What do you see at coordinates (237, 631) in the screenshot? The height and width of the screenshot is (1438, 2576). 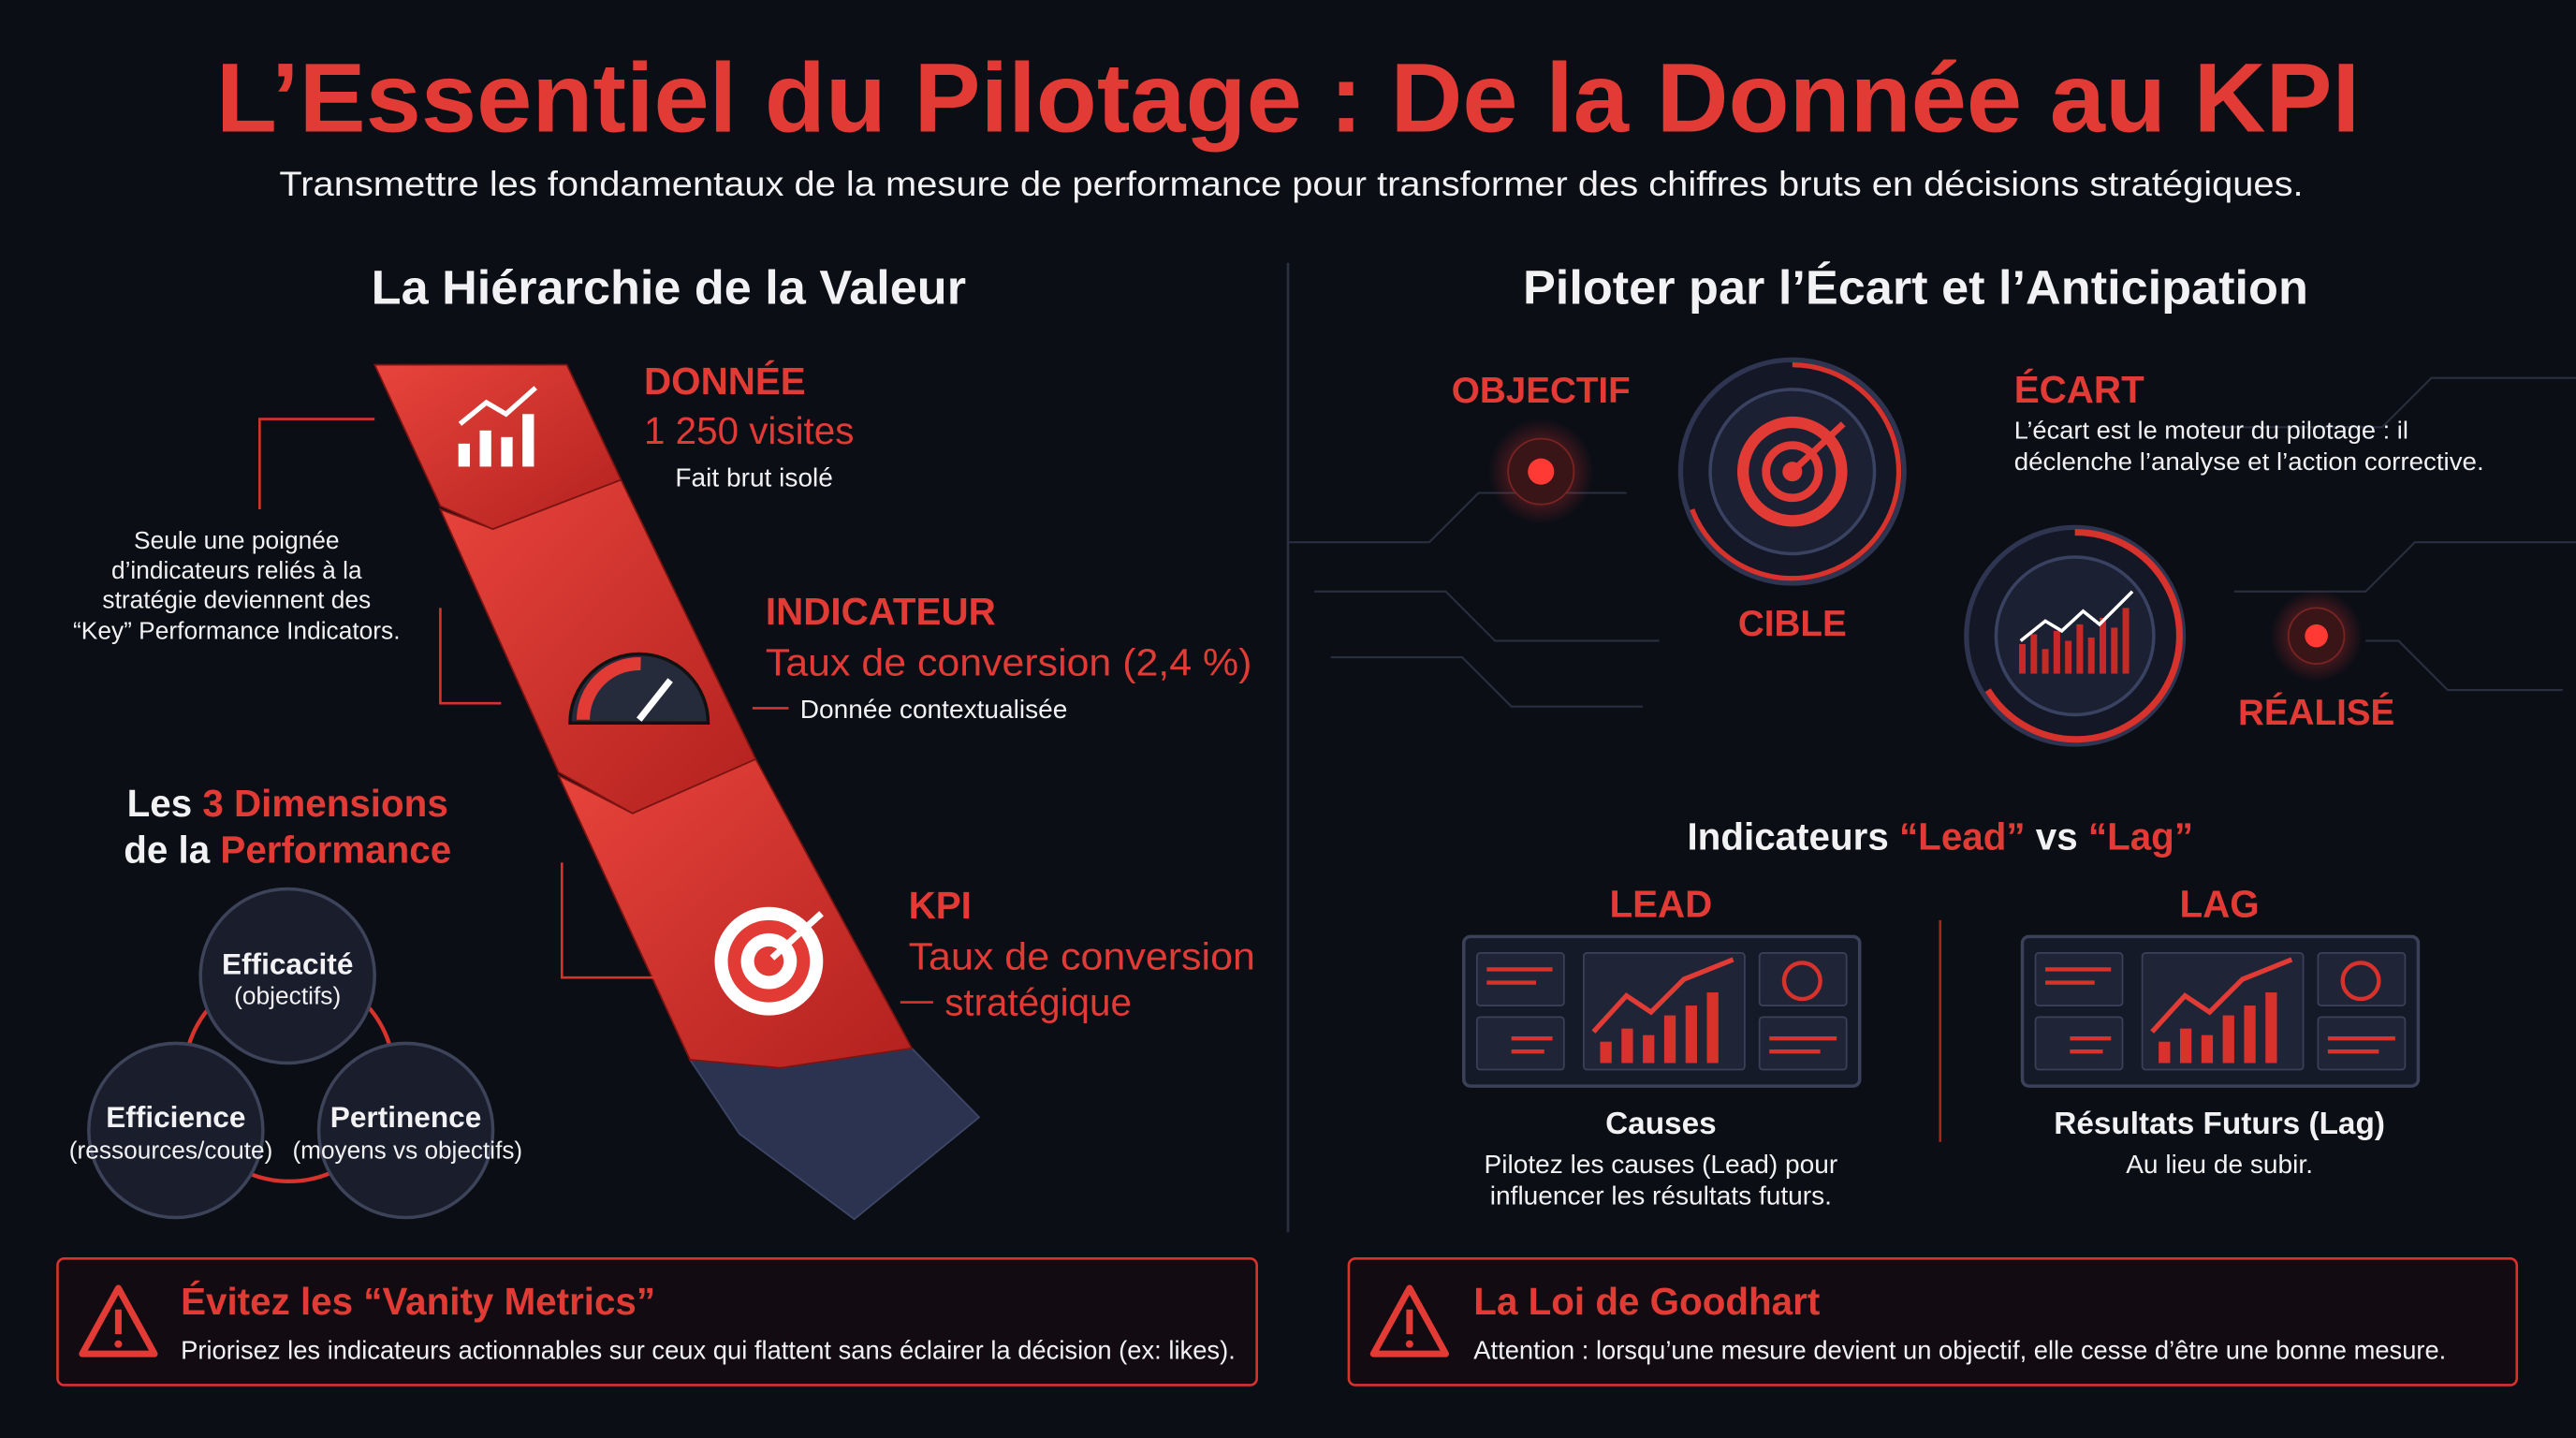 I see `side-note: “Key” Performance Indicators.` at bounding box center [237, 631].